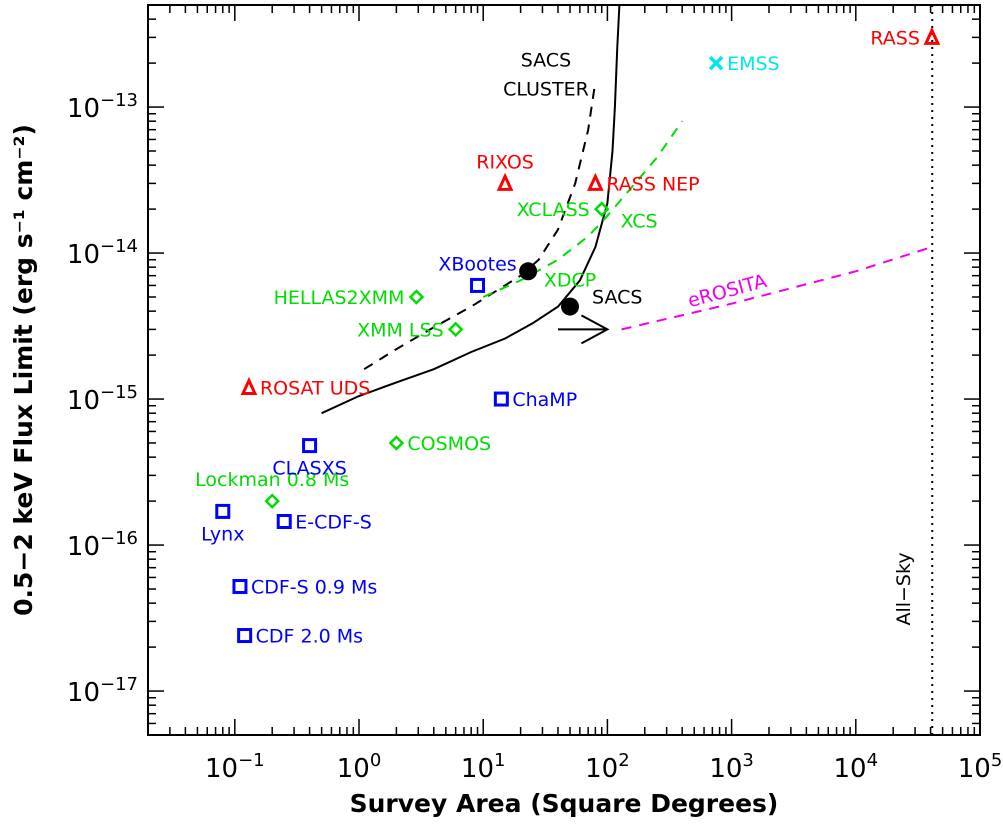 This screenshot has height=827, width=1003. I want to click on curve-label-xdcp: XDCP, so click(570, 281).